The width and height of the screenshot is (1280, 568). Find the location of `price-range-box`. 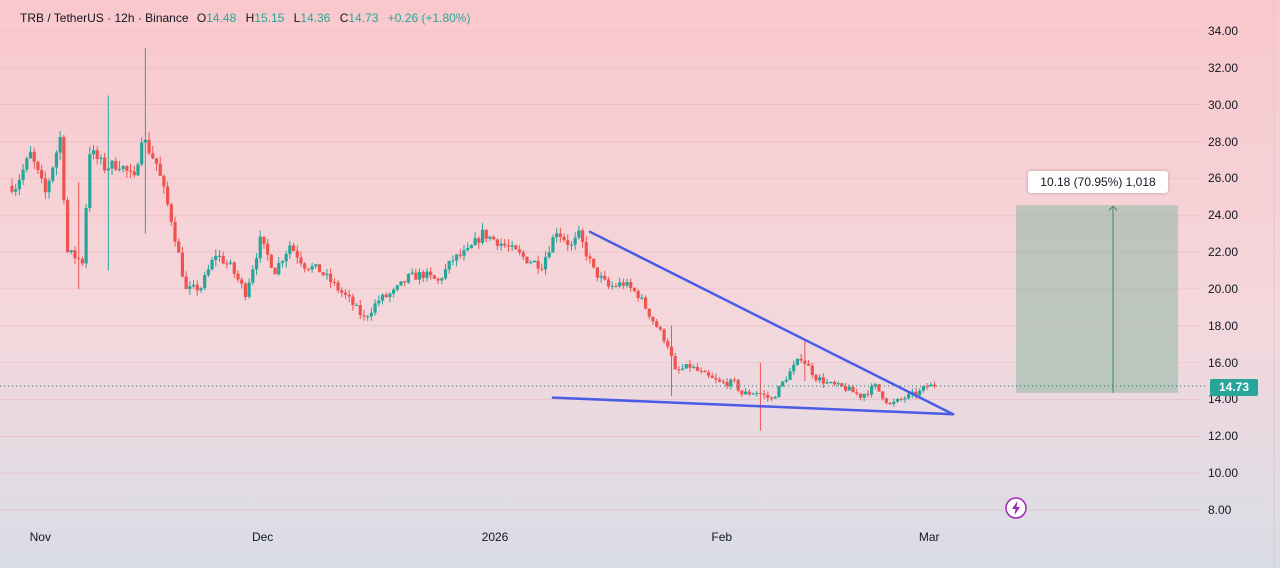

price-range-box is located at coordinates (1097, 299).